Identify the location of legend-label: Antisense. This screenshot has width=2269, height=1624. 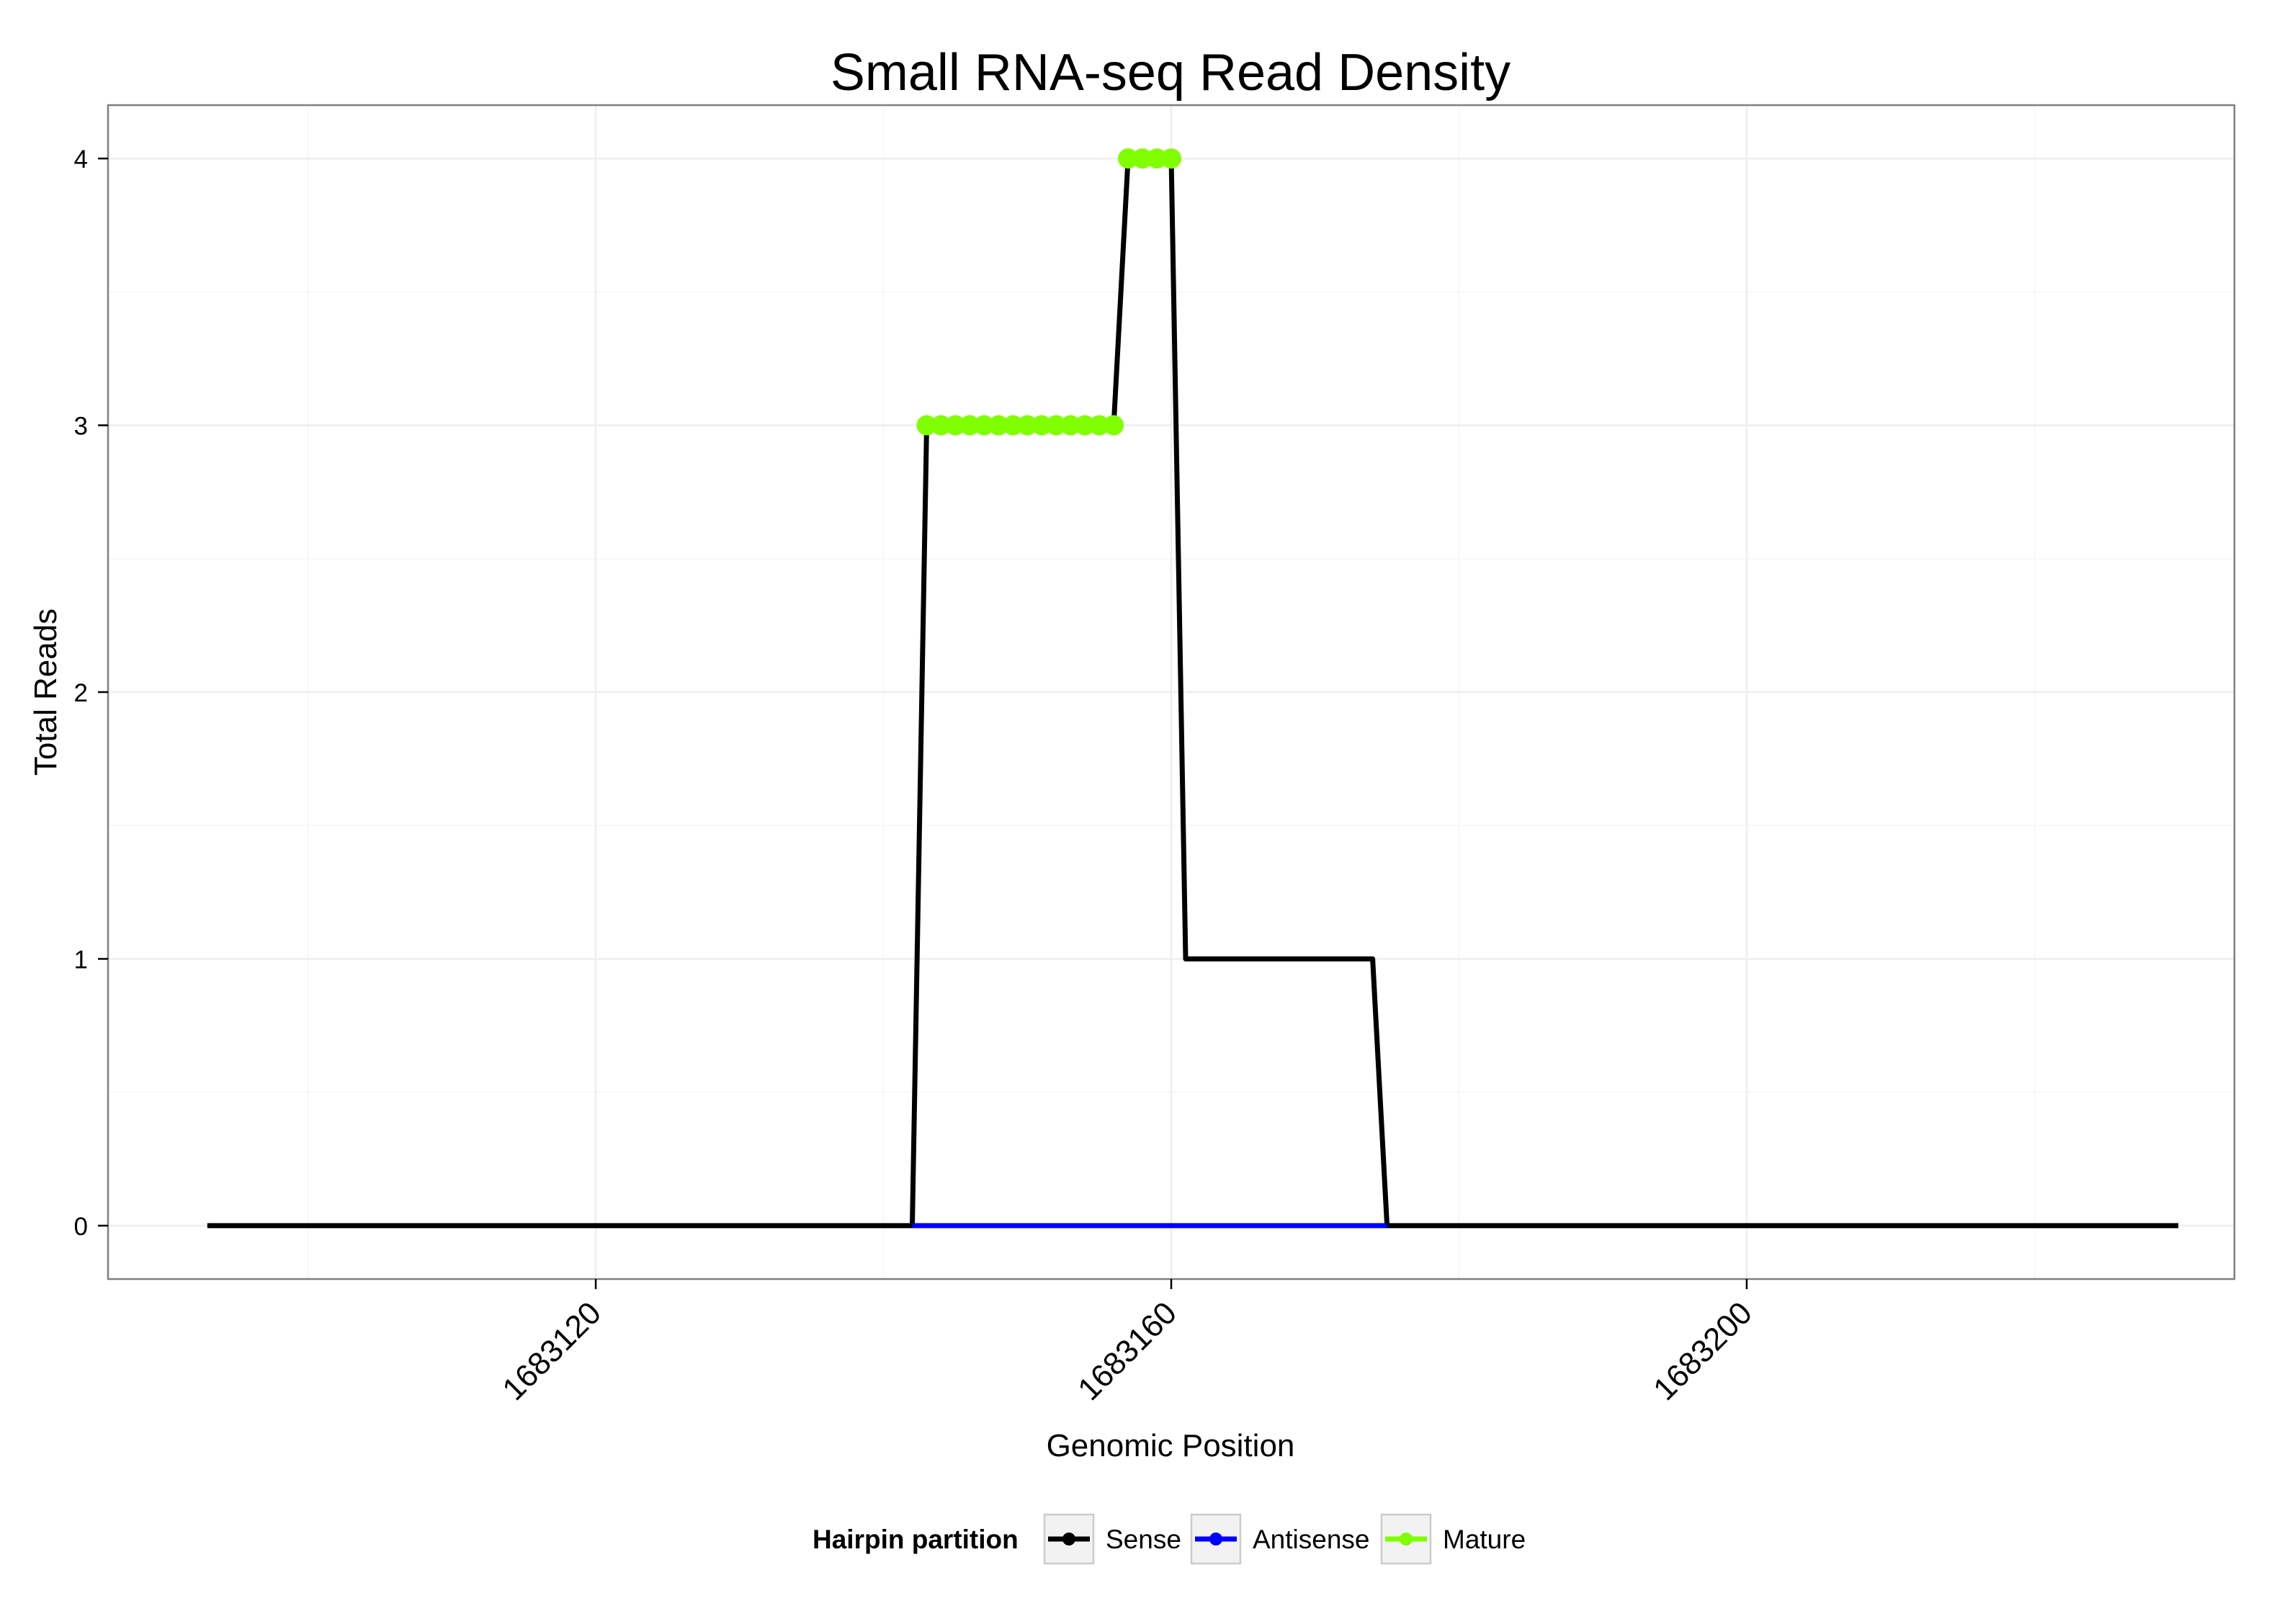
(1311, 1540).